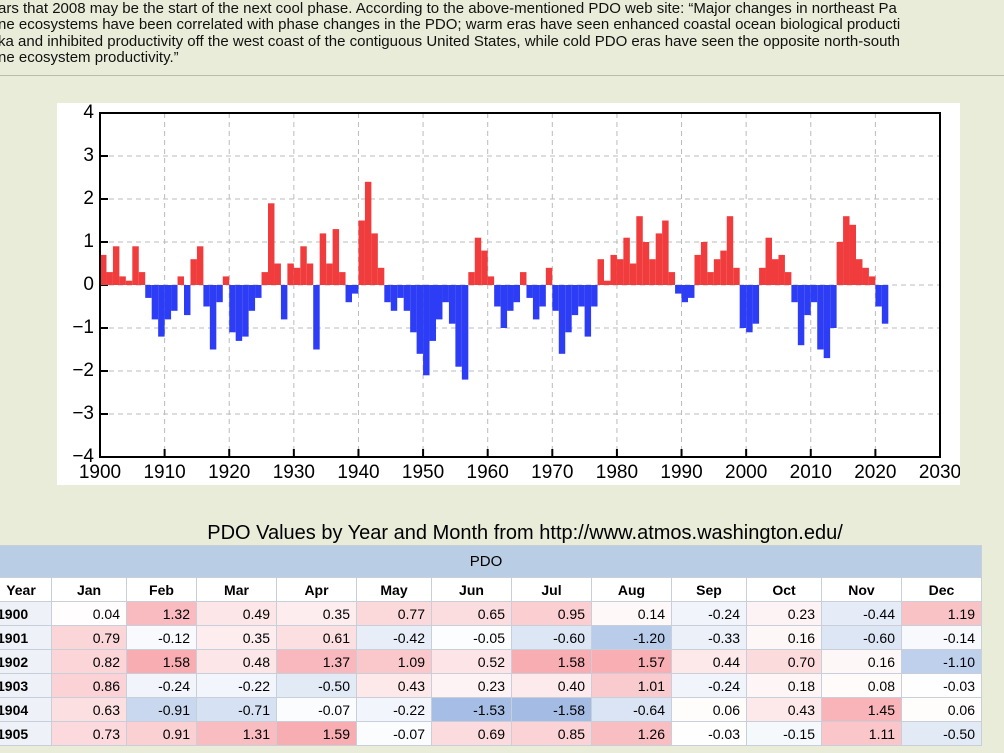  What do you see at coordinates (294, 472) in the screenshot?
I see `x-tick-label: 1930` at bounding box center [294, 472].